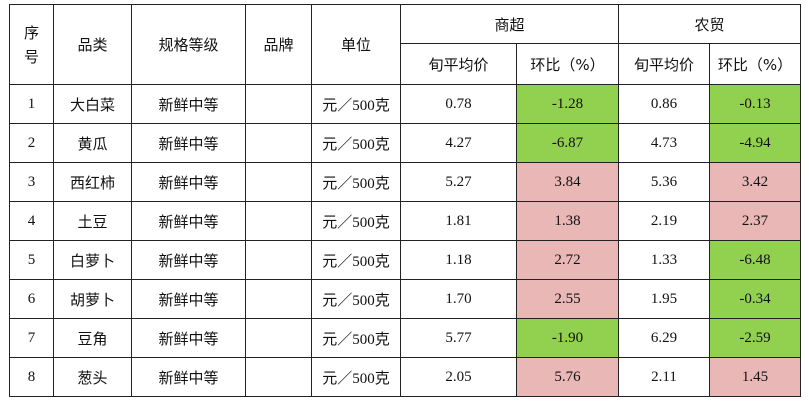  What do you see at coordinates (31, 299) in the screenshot?
I see `cell-index: 6` at bounding box center [31, 299].